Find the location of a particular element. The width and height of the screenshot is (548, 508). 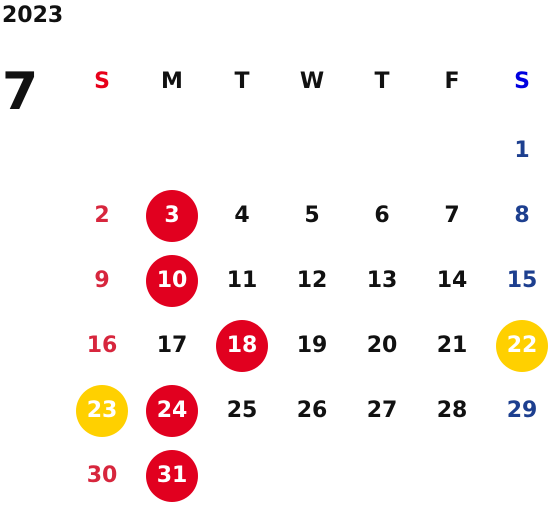

calendar-day-number: 14 is located at coordinates (452, 280).